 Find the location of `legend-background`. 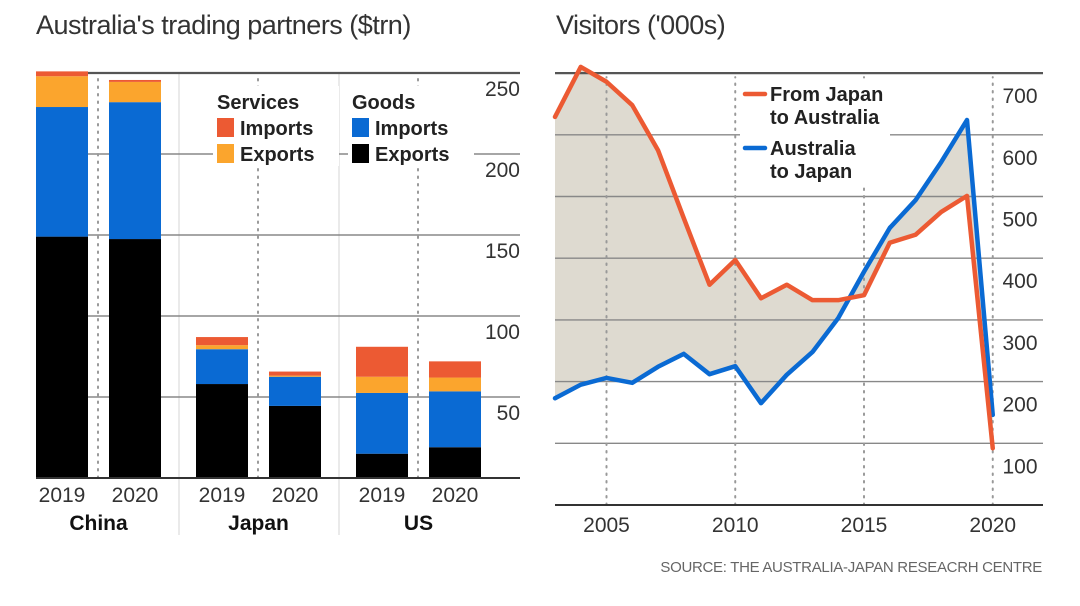

legend-background is located at coordinates (815, 132).